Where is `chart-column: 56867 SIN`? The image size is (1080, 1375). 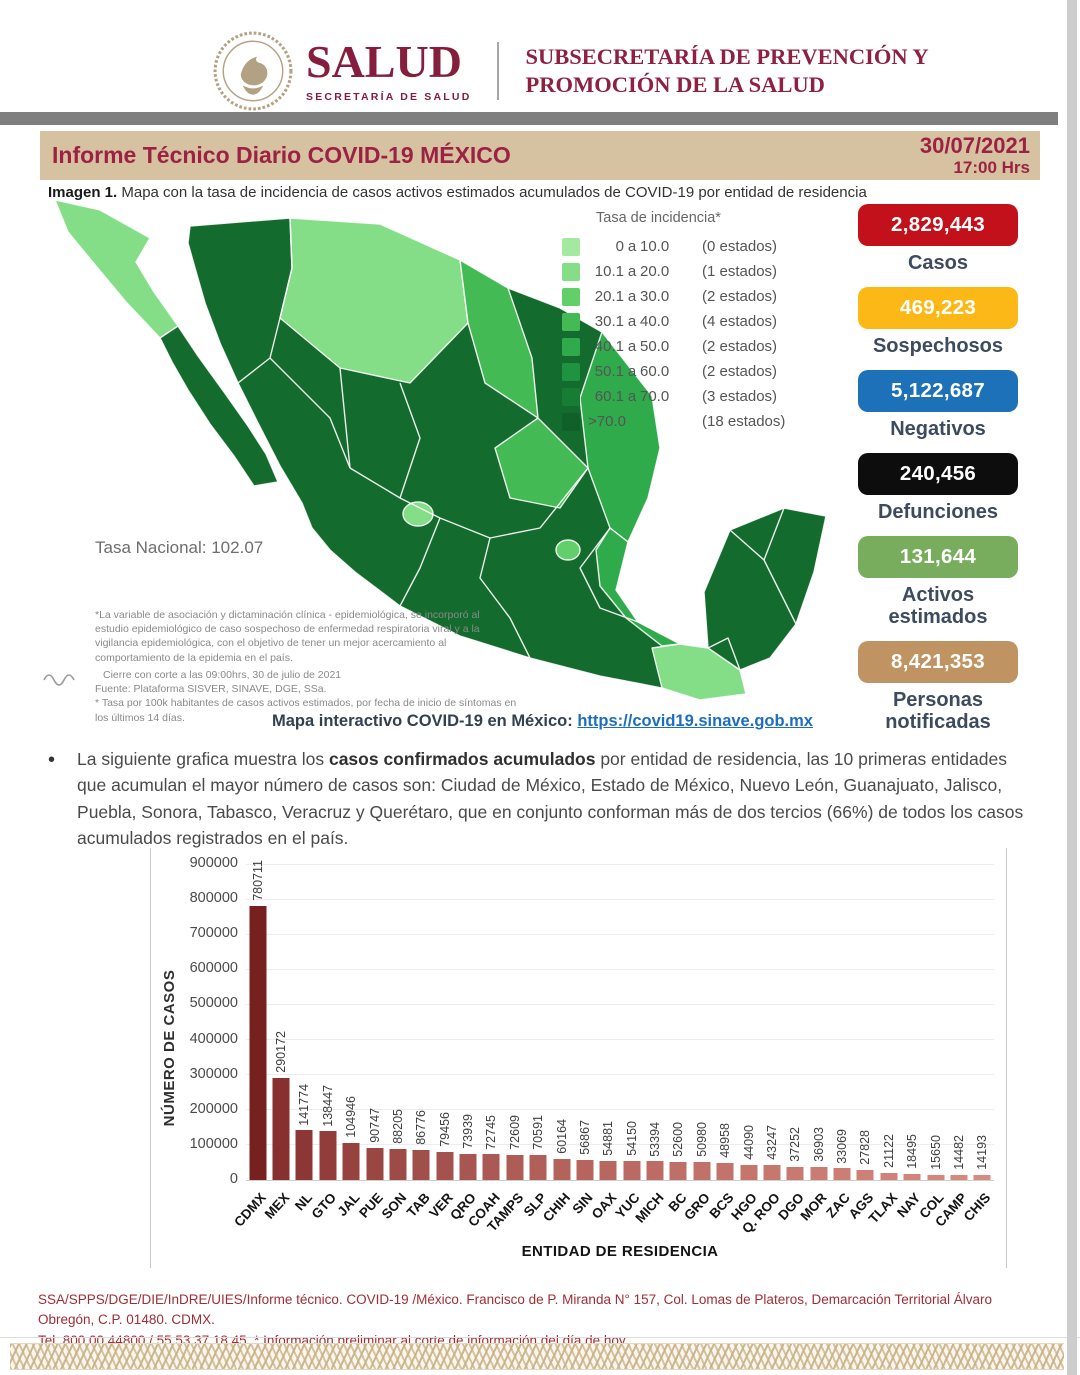 chart-column: 56867 SIN is located at coordinates (583, 1040).